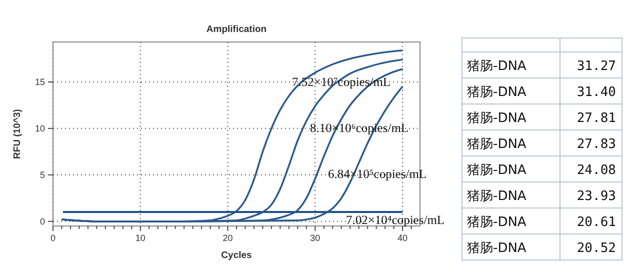 This screenshot has height=273, width=631. I want to click on y-tick-label: 15, so click(39, 81).